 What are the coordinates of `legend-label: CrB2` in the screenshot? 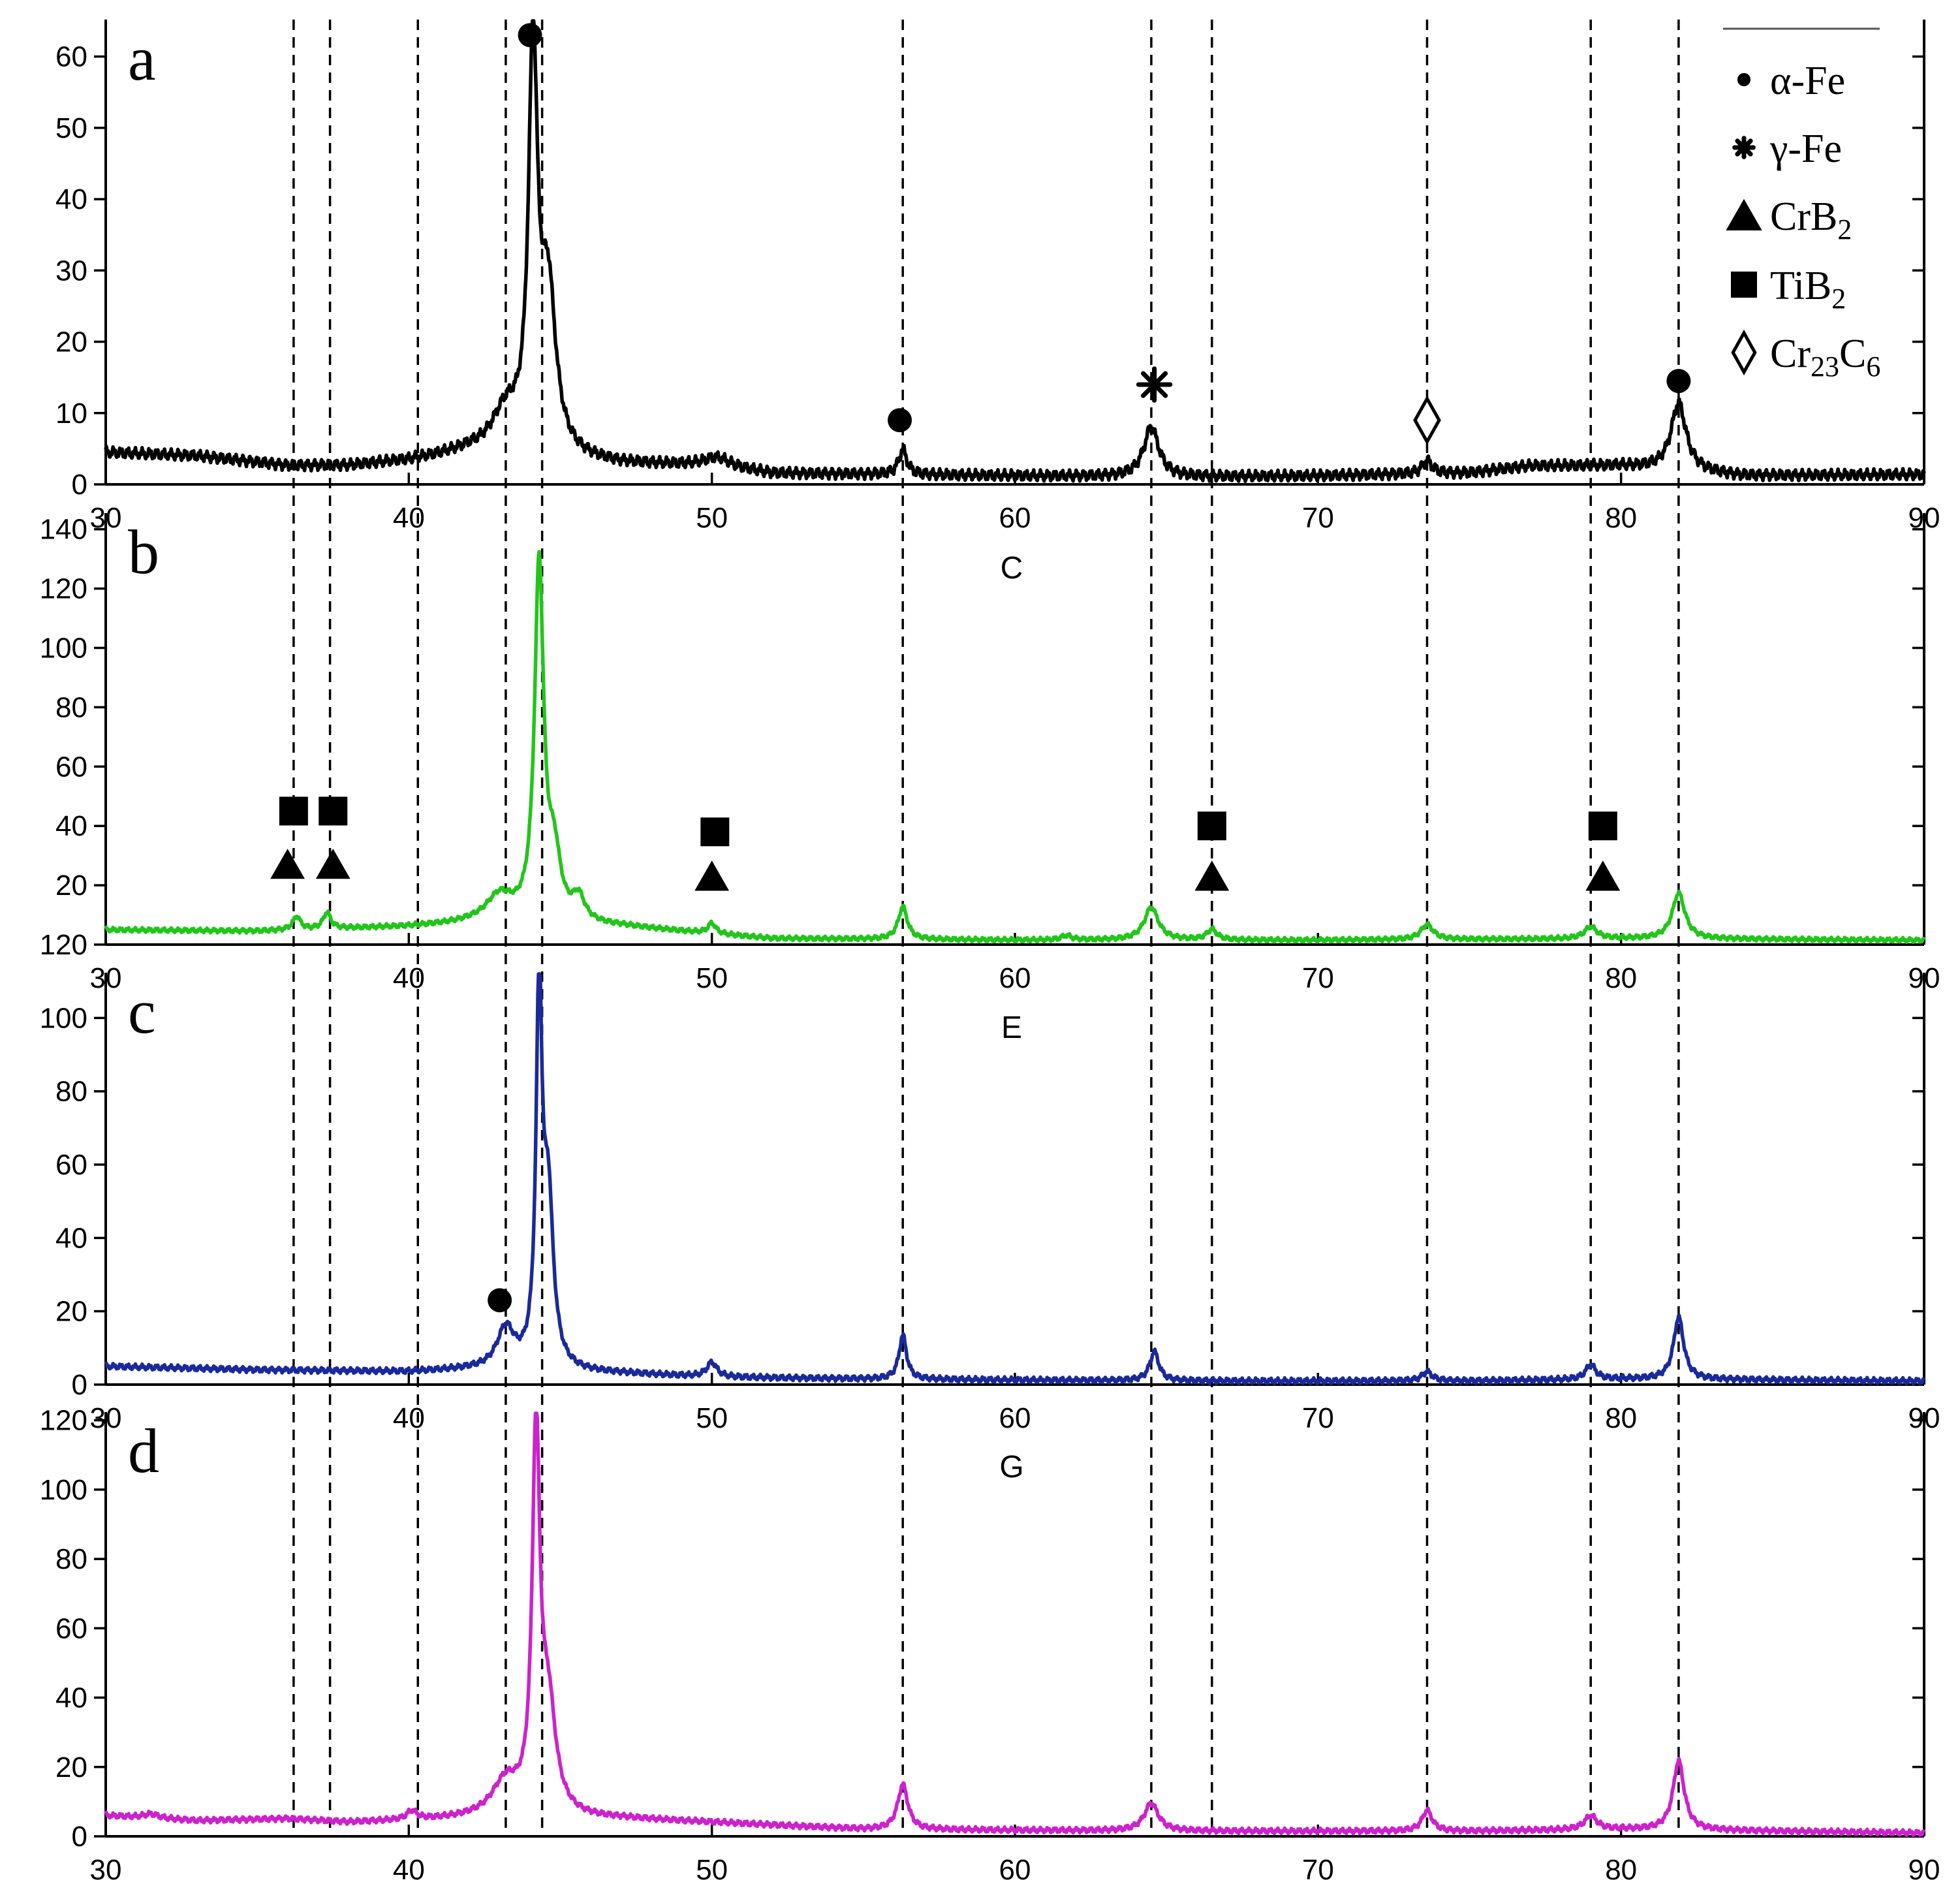 It's located at (1811, 220).